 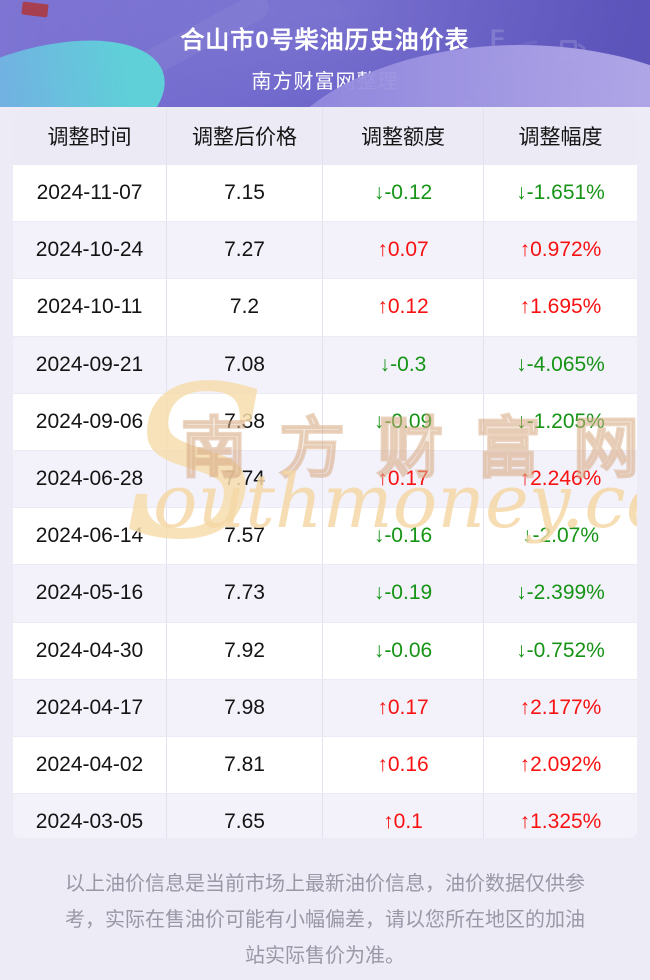 I want to click on table-row: 2024-04-17 7.98 ↑0.17 ↑2.177%, so click(x=325, y=707).